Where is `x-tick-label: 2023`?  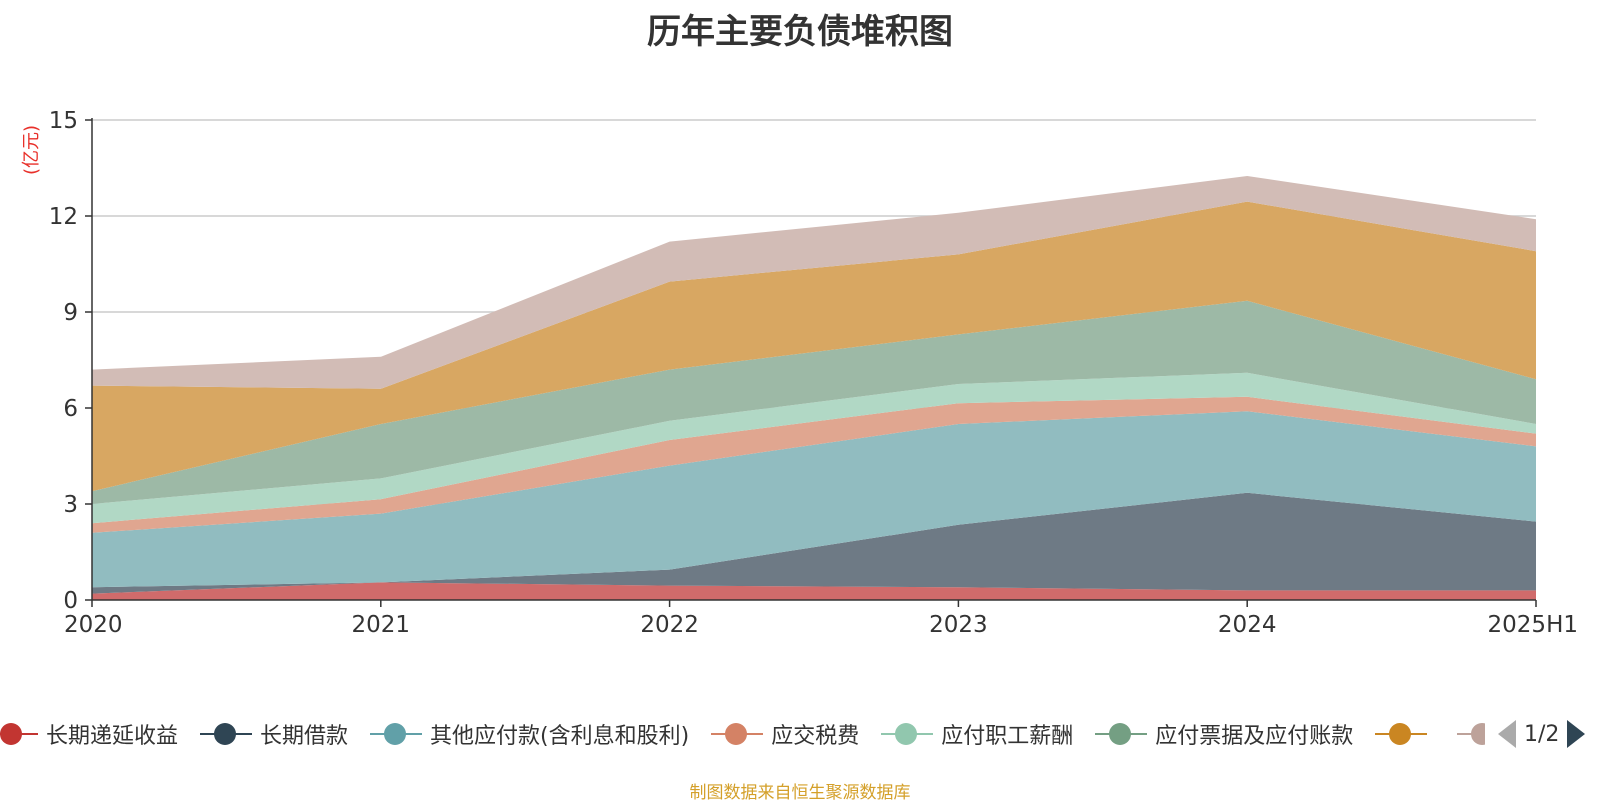 x-tick-label: 2023 is located at coordinates (958, 625).